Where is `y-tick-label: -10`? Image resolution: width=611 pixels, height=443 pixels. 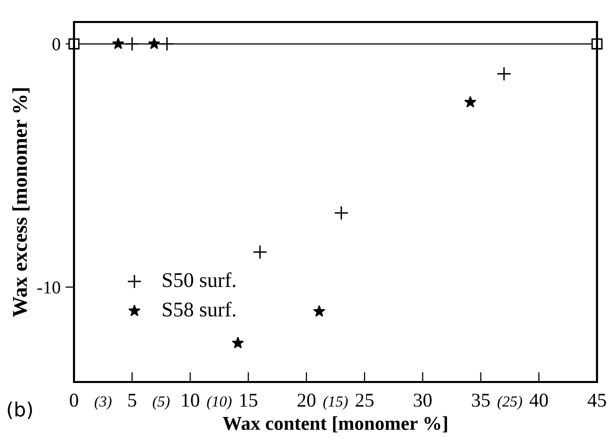 y-tick-label: -10 is located at coordinates (48, 287).